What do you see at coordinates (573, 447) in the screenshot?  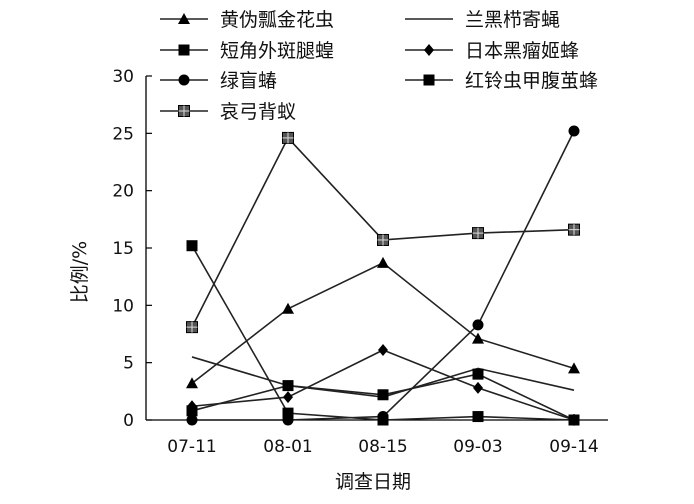 I see `x-tick-label: 09-14` at bounding box center [573, 447].